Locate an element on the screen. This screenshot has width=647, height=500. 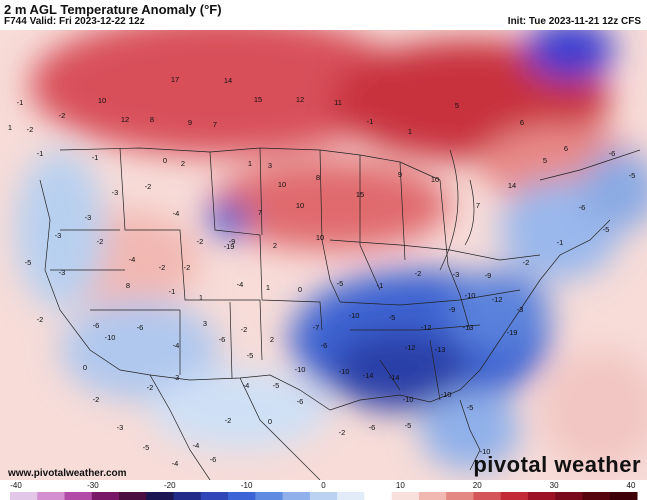
colorbar-tick-label: -30 is located at coordinates (93, 485).